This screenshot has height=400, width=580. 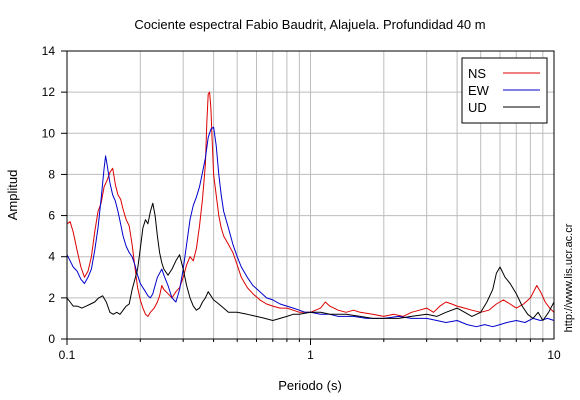 I want to click on x-tick-label: 1, so click(x=310, y=355).